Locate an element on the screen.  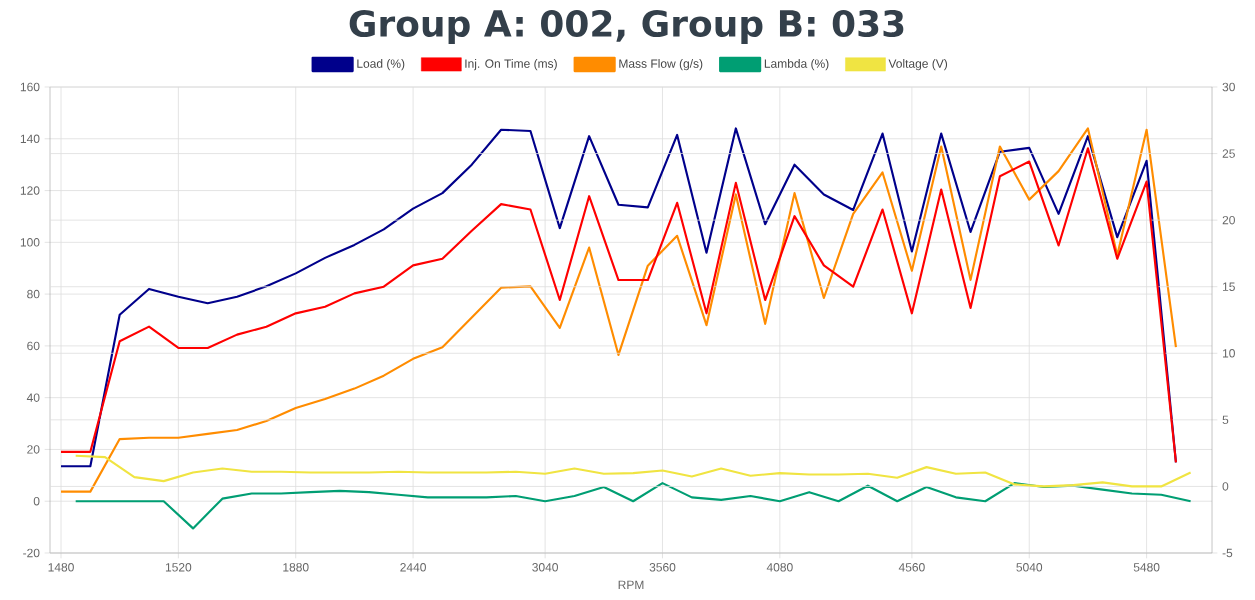
x-tick-label: 1880 is located at coordinates (296, 567).